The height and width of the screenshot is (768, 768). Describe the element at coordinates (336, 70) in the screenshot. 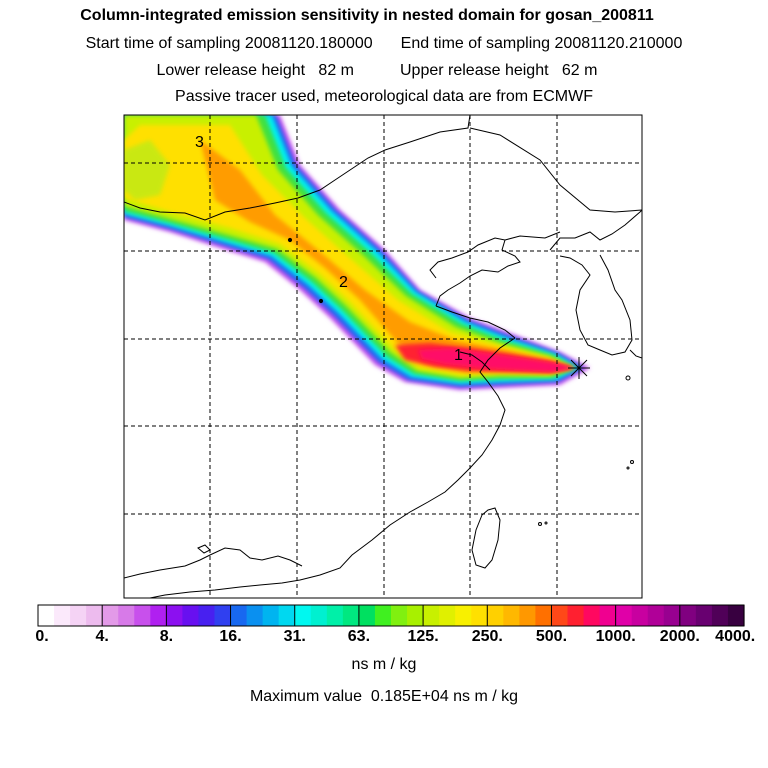

I see `lower-release-value: 82 m` at that location.